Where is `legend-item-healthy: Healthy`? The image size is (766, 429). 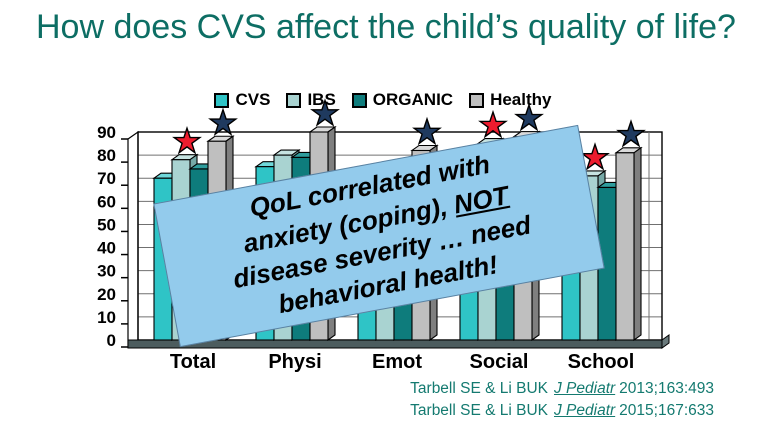
legend-item-healthy: Healthy is located at coordinates (510, 100).